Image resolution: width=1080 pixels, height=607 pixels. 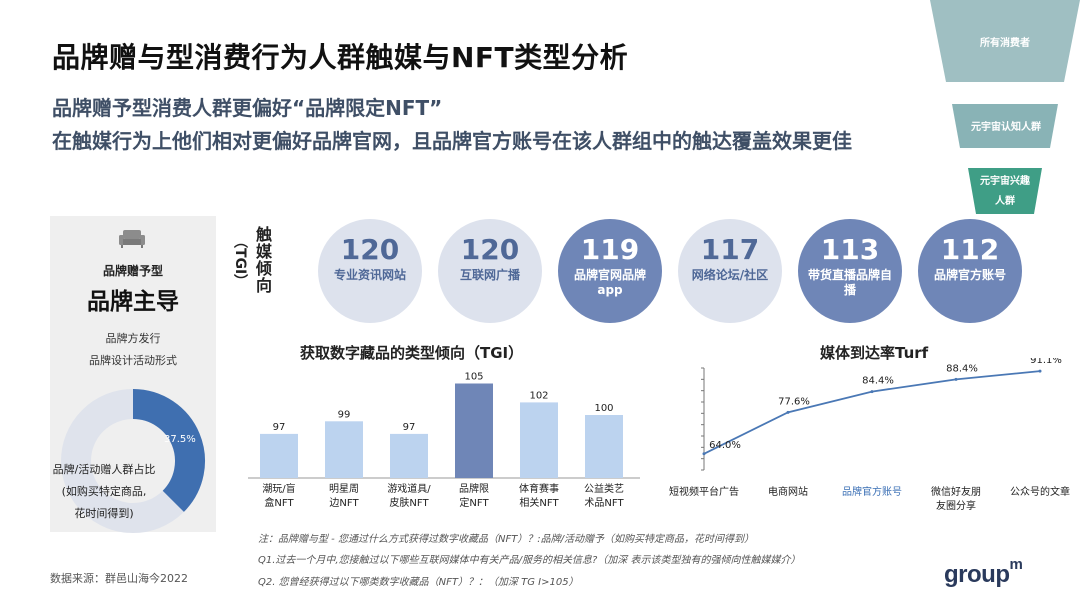 I want to click on media-circle-4: 117 网络论坛/社区, so click(x=730, y=271).